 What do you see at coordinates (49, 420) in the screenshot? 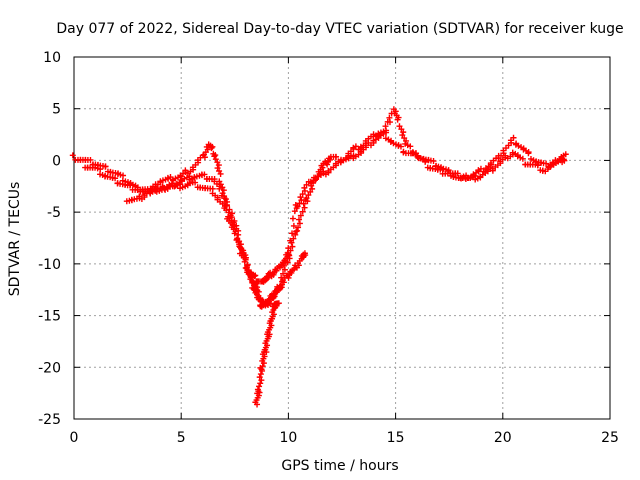
I see `y-tick-label: -25` at bounding box center [49, 420].